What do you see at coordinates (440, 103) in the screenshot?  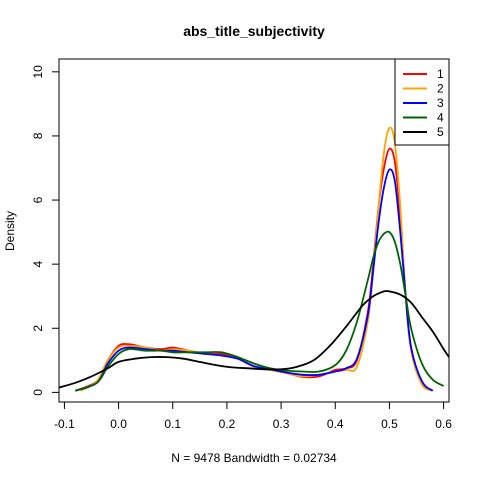 I see `legend-label: 3` at bounding box center [440, 103].